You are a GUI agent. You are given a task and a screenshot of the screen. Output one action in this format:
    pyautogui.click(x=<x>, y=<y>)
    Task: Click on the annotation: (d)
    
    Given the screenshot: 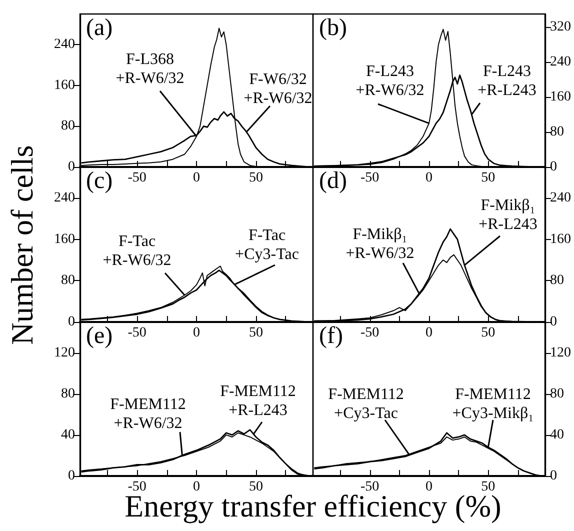 What is the action you would take?
    pyautogui.click(x=333, y=181)
    